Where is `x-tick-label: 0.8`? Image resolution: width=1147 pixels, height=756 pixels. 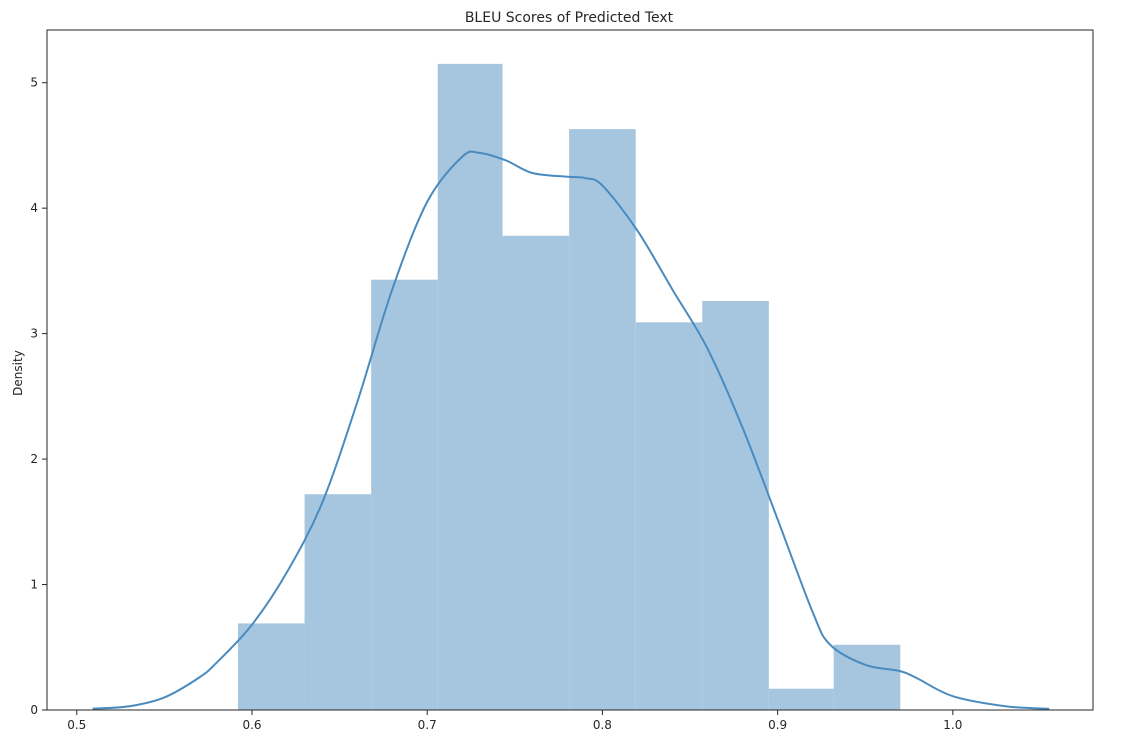
x-tick-label: 0.8 is located at coordinates (602, 725).